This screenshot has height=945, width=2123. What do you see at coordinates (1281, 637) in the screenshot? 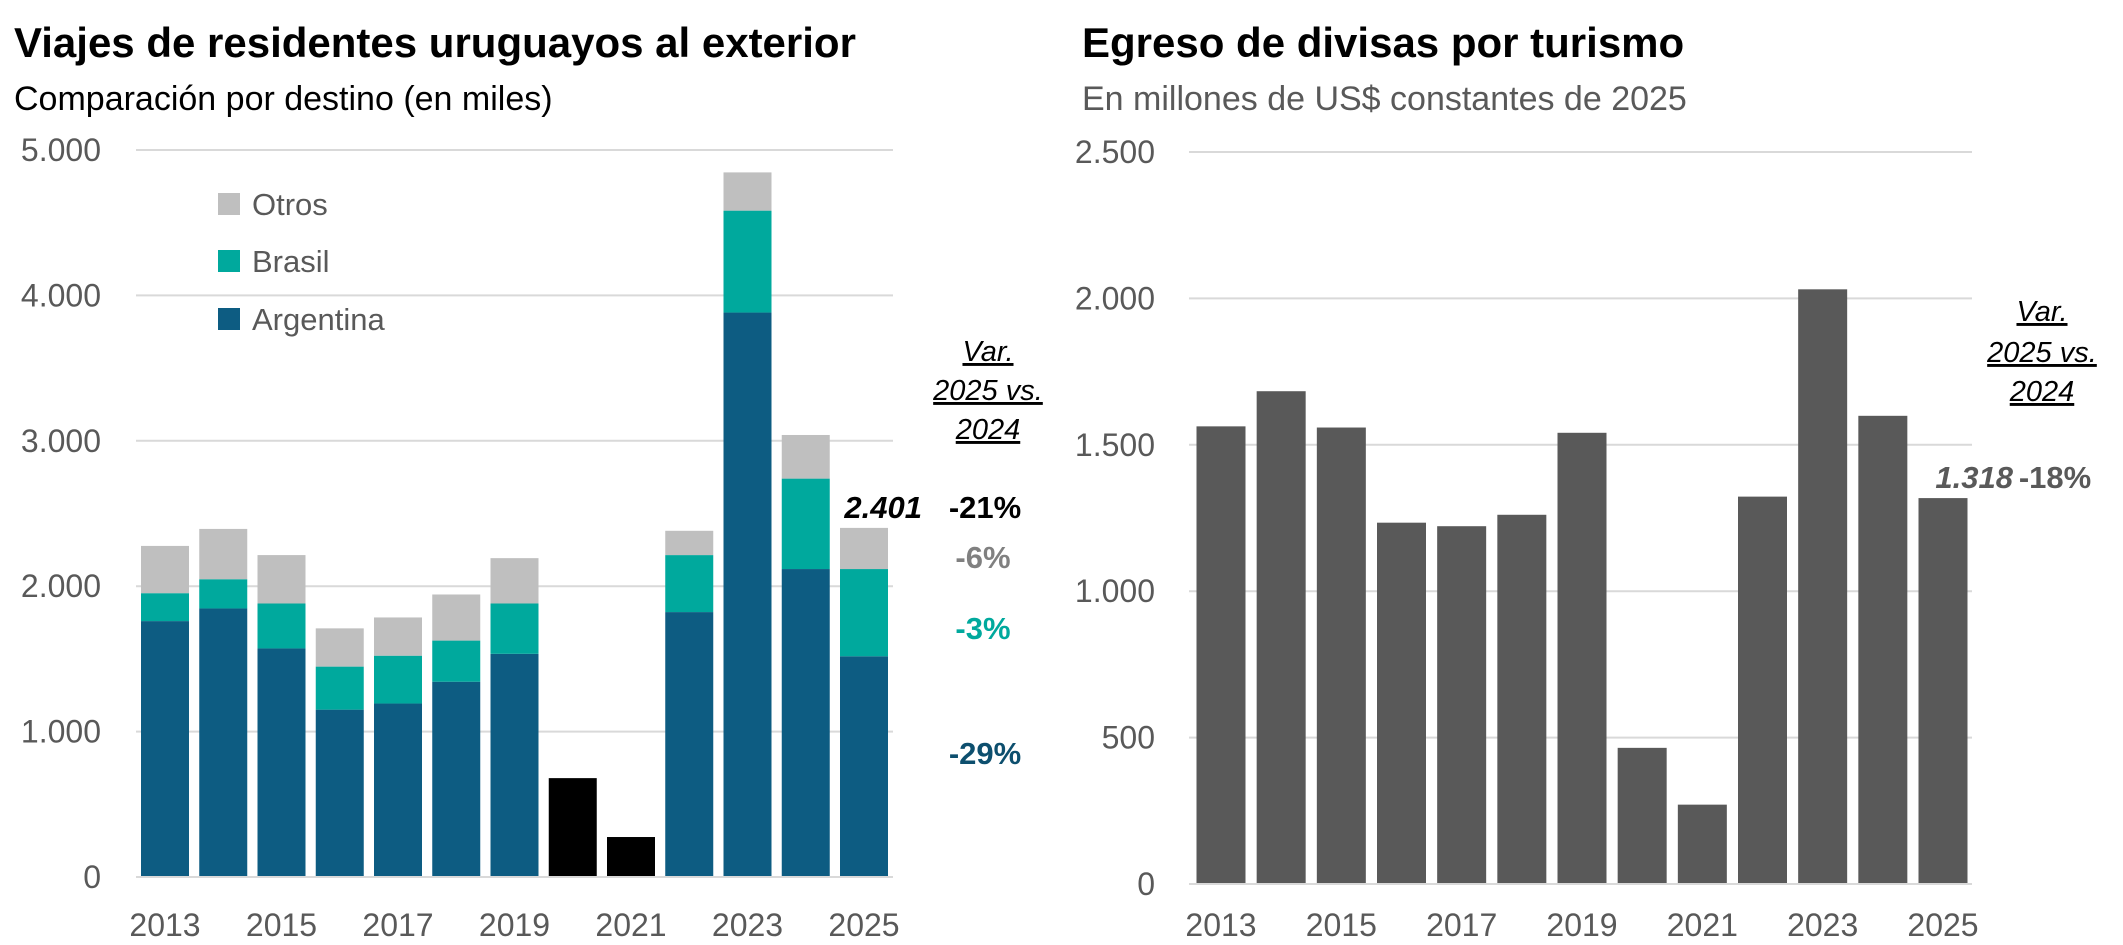
I see `bar-2014` at bounding box center [1281, 637].